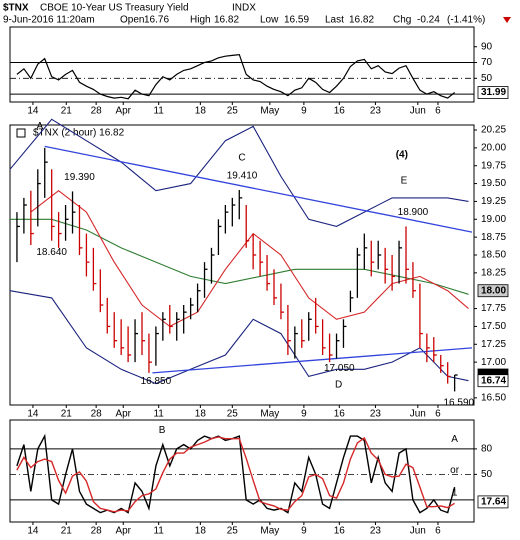  I want to click on annotation: 19.390, so click(79, 177).